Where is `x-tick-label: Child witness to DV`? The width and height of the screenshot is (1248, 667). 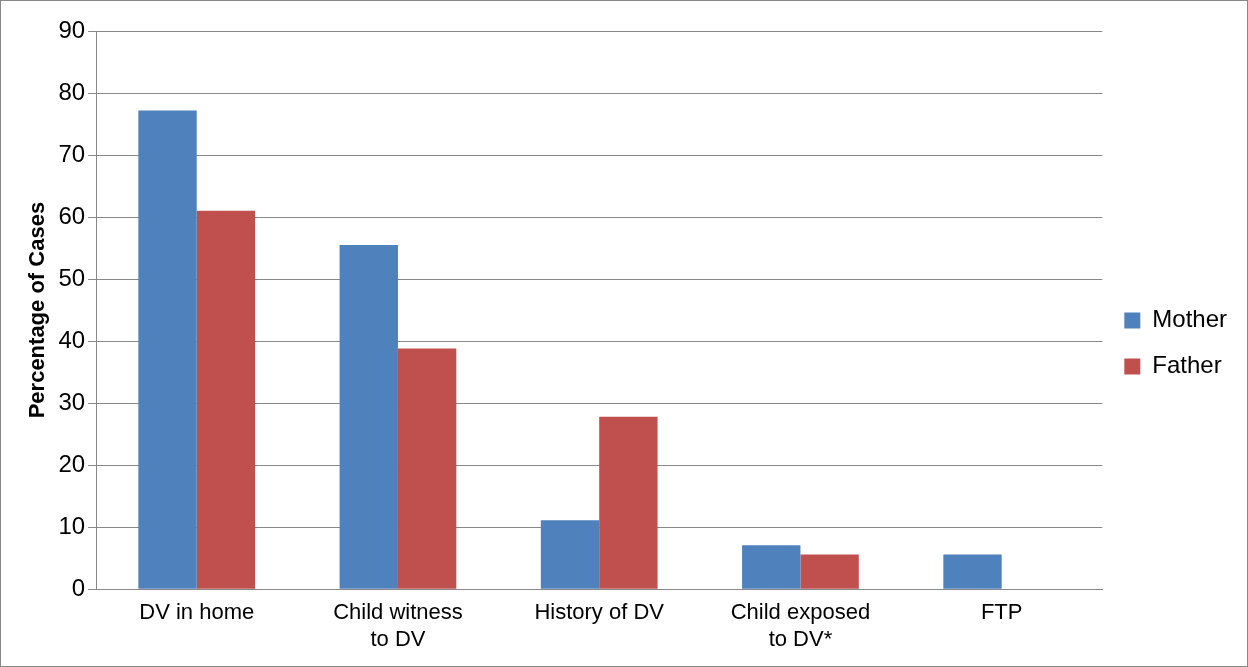 x-tick-label: Child witness to DV is located at coordinates (398, 625).